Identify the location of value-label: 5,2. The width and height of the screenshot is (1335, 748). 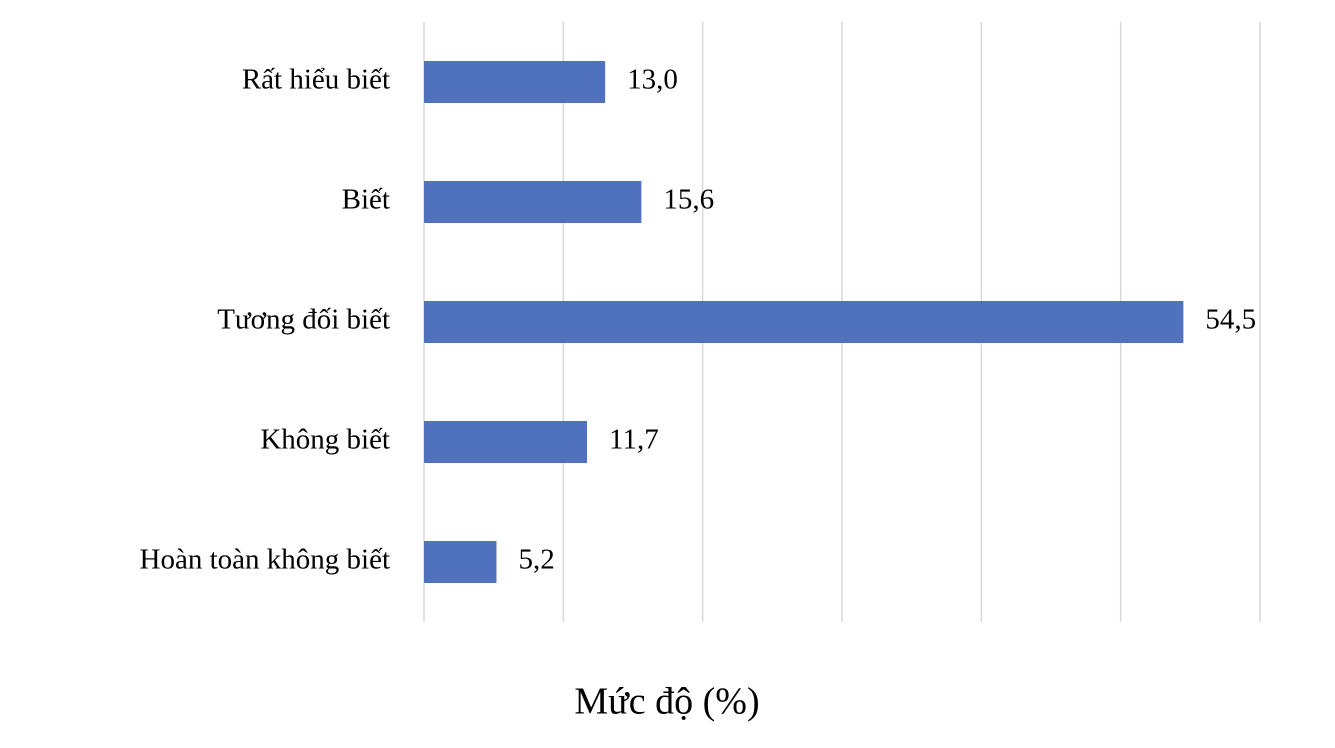
(536, 560).